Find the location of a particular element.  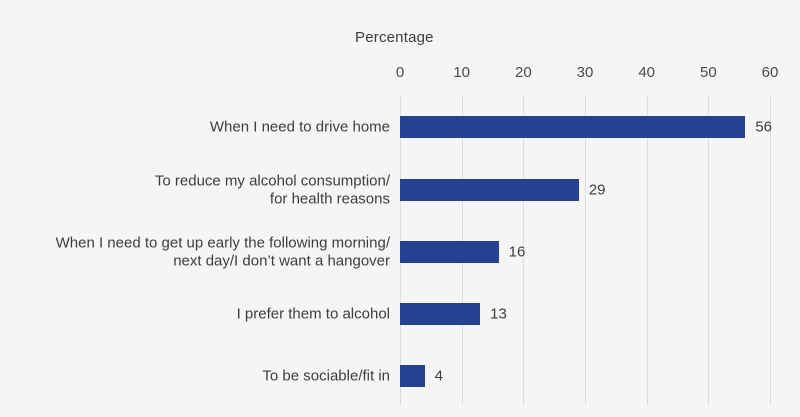

x-tick-label: 50 is located at coordinates (708, 72).